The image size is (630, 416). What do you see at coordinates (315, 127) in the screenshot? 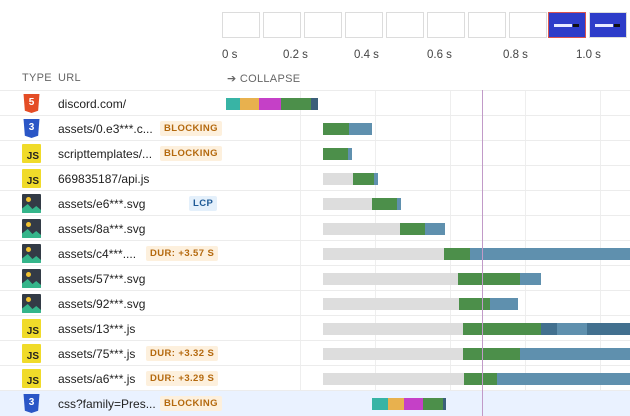
I see `request-row: 3 assets/0.e3***.c... BLOCKING` at bounding box center [315, 127].